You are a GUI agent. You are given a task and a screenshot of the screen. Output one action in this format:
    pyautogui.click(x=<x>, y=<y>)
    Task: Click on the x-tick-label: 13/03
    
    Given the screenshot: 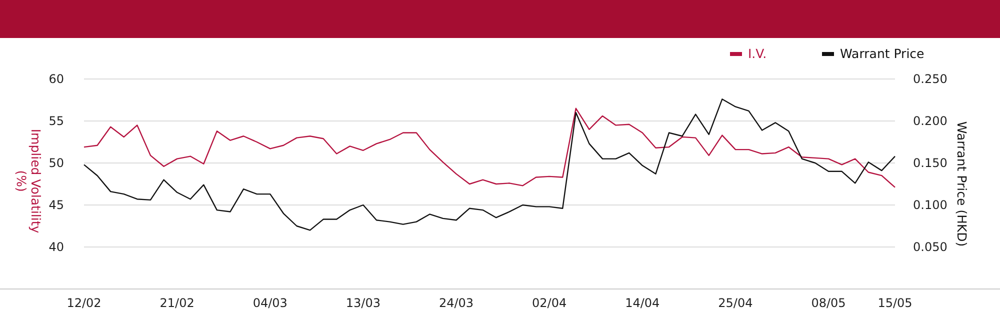 What is the action you would take?
    pyautogui.click(x=363, y=303)
    